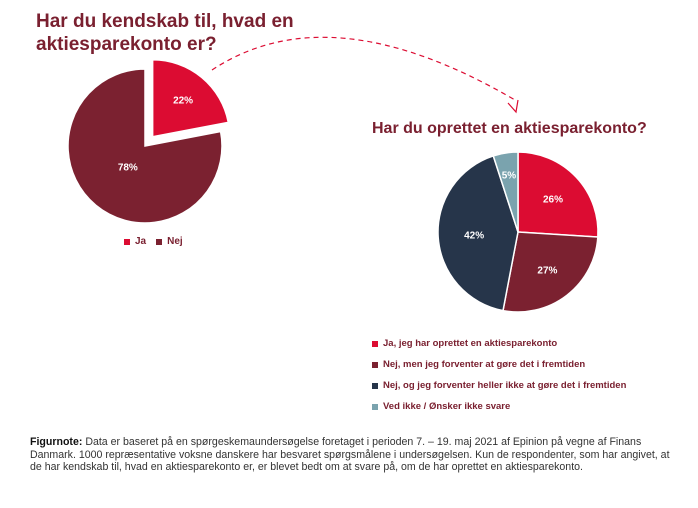  Describe the element at coordinates (375, 364) in the screenshot. I see `legend-swatch-forventer` at that location.